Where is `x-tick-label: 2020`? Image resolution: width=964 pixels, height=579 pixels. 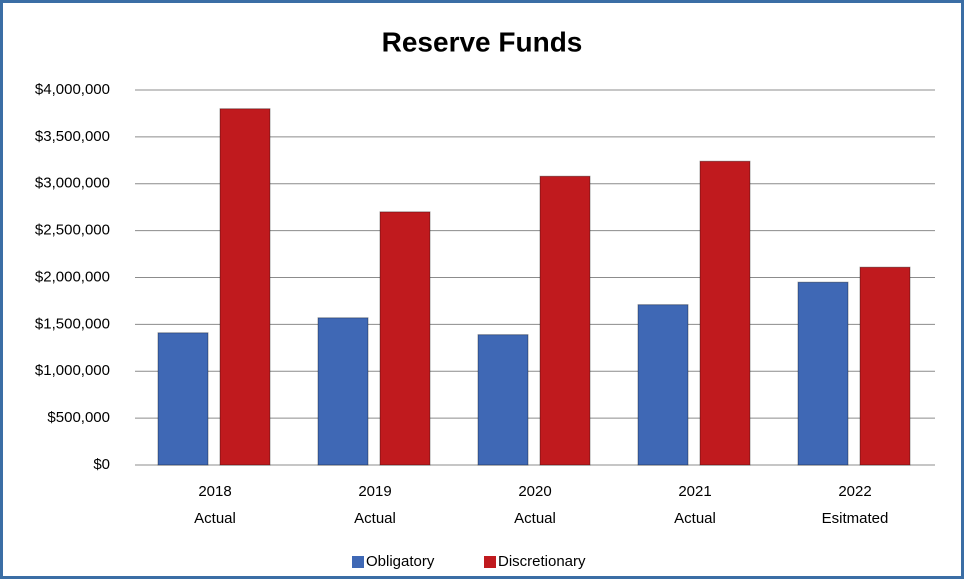 x-tick-label: 2020 is located at coordinates (534, 491).